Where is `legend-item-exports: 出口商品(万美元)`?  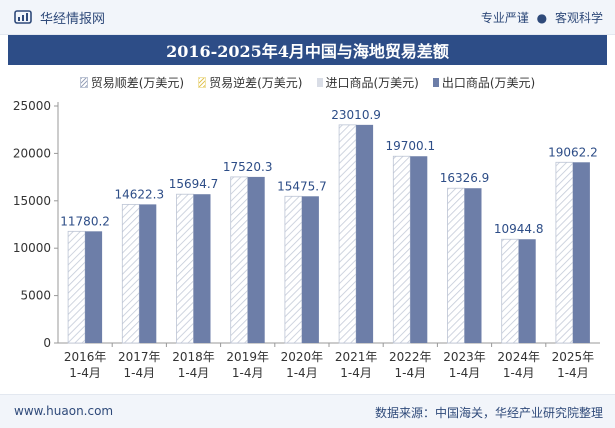 legend-item-exports: 出口商品(万美元) is located at coordinates (484, 82).